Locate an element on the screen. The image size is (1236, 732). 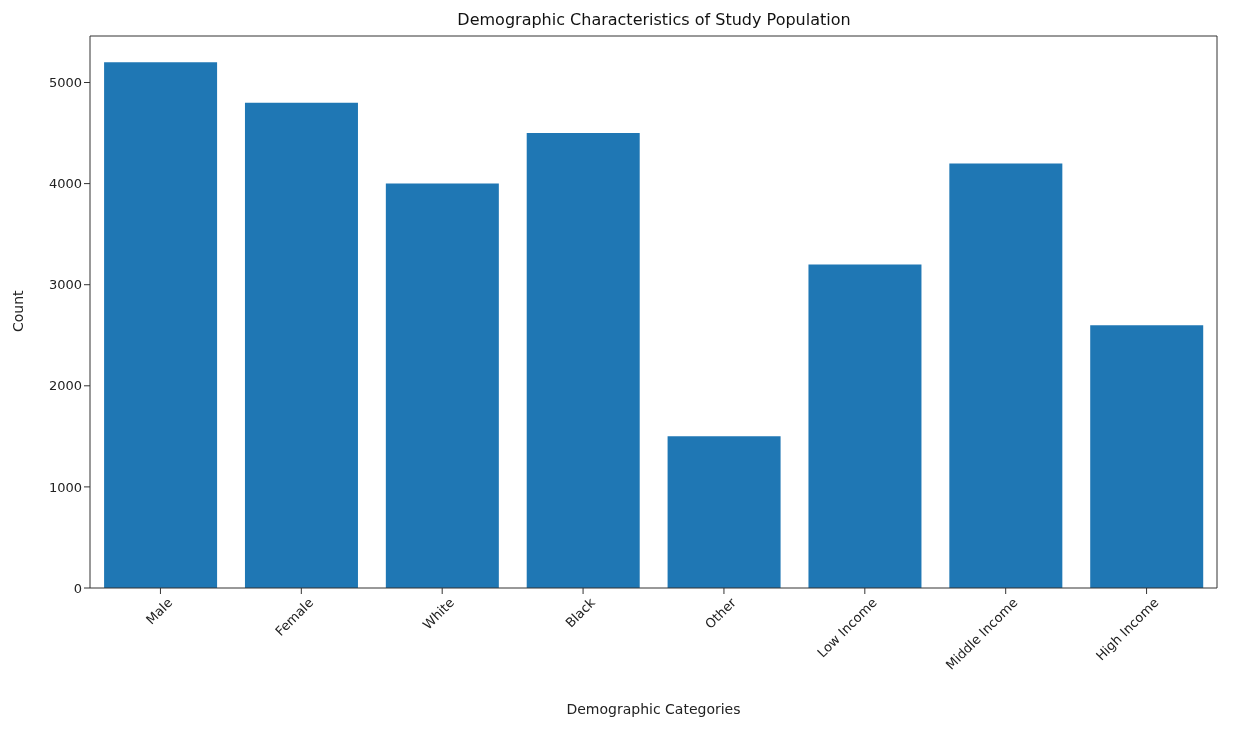
y-tick-label: 4000 is located at coordinates (65, 184).